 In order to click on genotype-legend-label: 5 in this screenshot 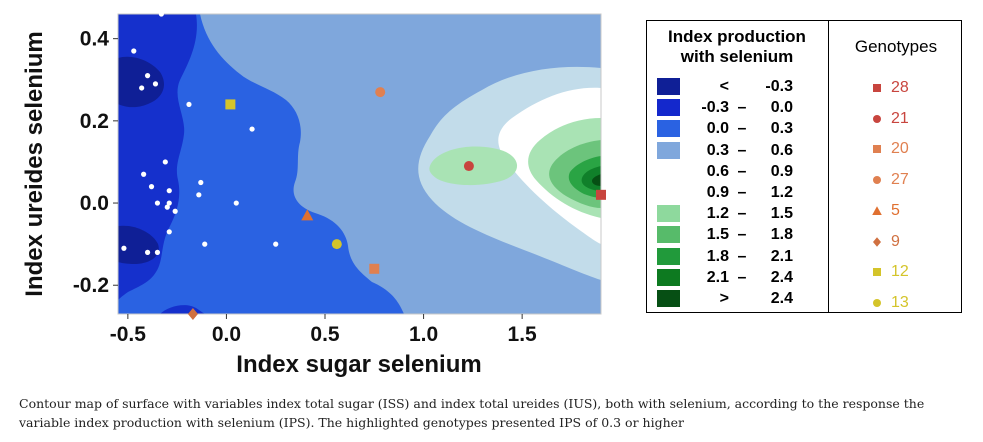, I will do `click(895, 210)`.